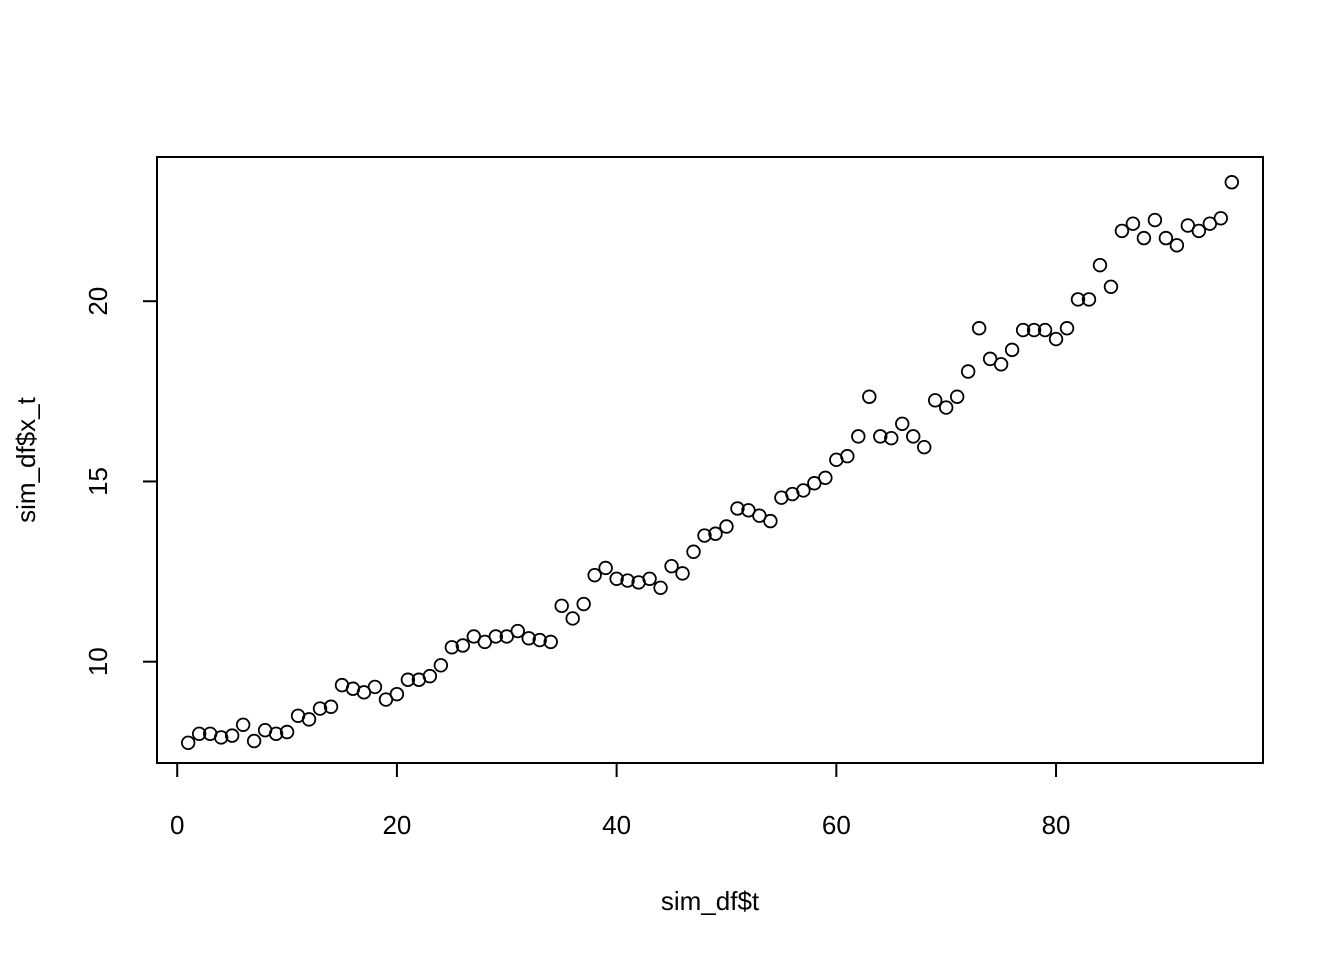 This screenshot has height=960, width=1344. I want to click on y-axis: 10 15 20, so click(120, 481).